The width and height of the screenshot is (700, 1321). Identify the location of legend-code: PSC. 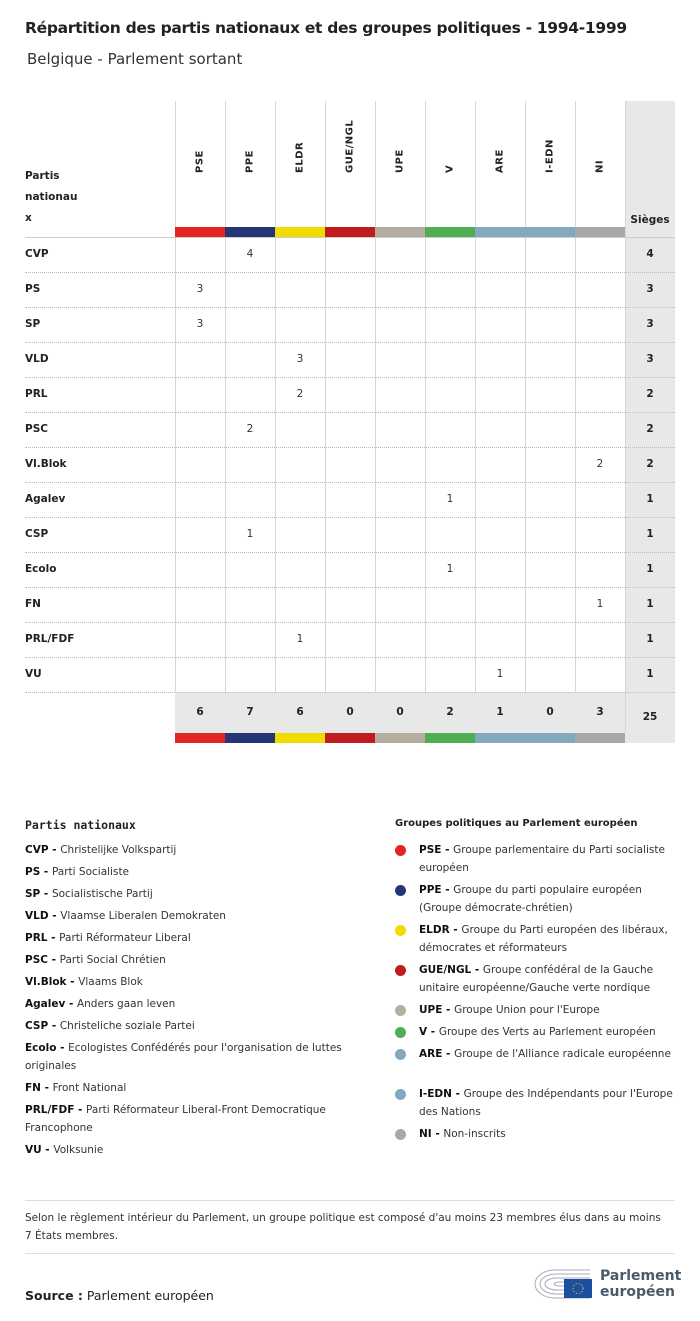
(36, 960).